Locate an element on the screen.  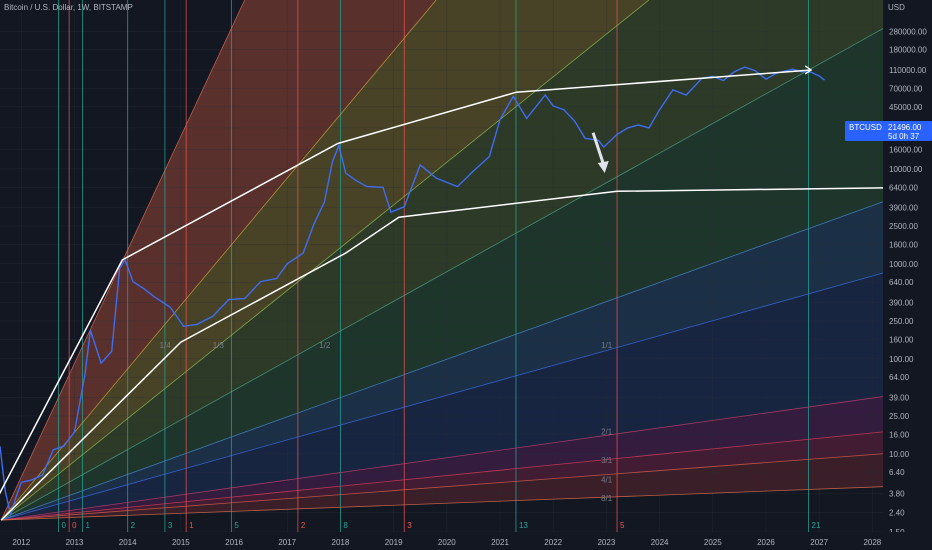
down-arrow-annotation is located at coordinates (600, 152).